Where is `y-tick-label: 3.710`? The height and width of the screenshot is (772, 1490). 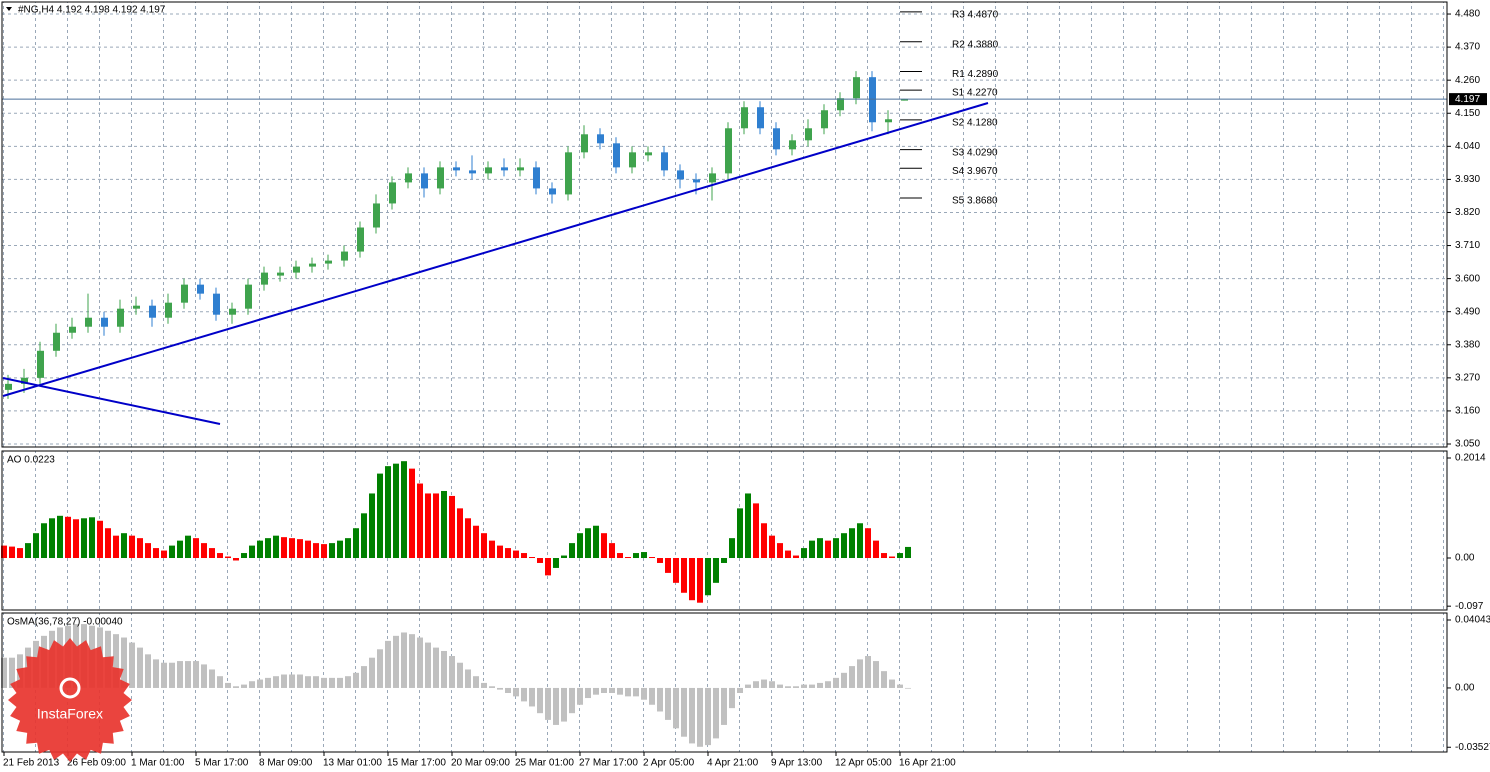
y-tick-label: 3.710 is located at coordinates (1467, 245).